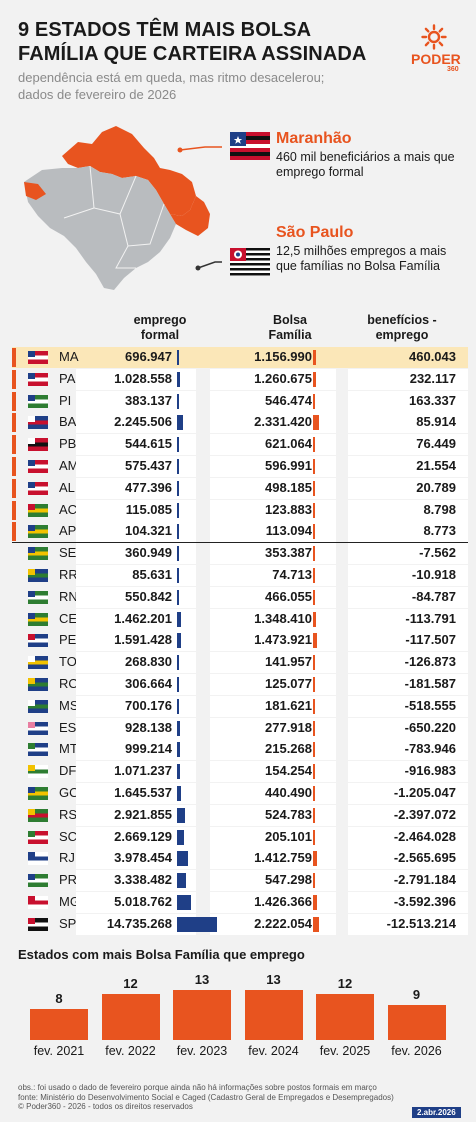 This screenshot has width=476, height=1122. I want to click on table-row: RN 550.842 466.055 -84.787, so click(240, 597).